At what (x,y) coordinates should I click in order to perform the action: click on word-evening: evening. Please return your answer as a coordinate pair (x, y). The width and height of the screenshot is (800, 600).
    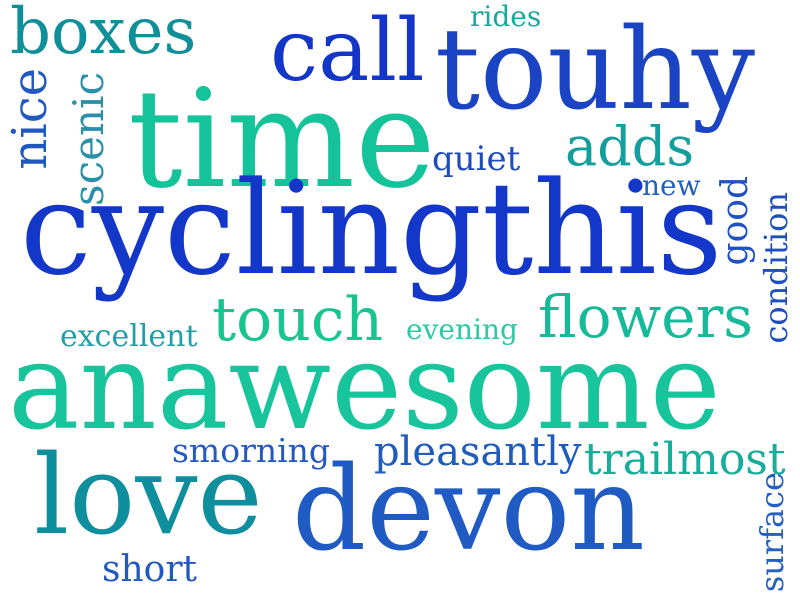
    Looking at the image, I should click on (462, 329).